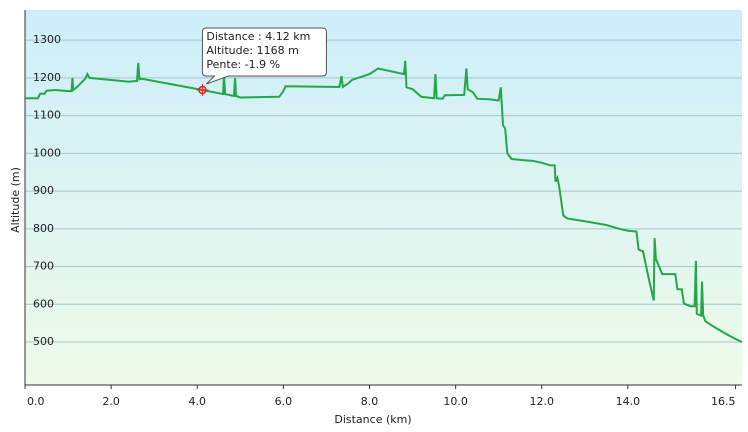 This screenshot has width=748, height=432. What do you see at coordinates (370, 401) in the screenshot?
I see `x-tick-label: 8.0` at bounding box center [370, 401].